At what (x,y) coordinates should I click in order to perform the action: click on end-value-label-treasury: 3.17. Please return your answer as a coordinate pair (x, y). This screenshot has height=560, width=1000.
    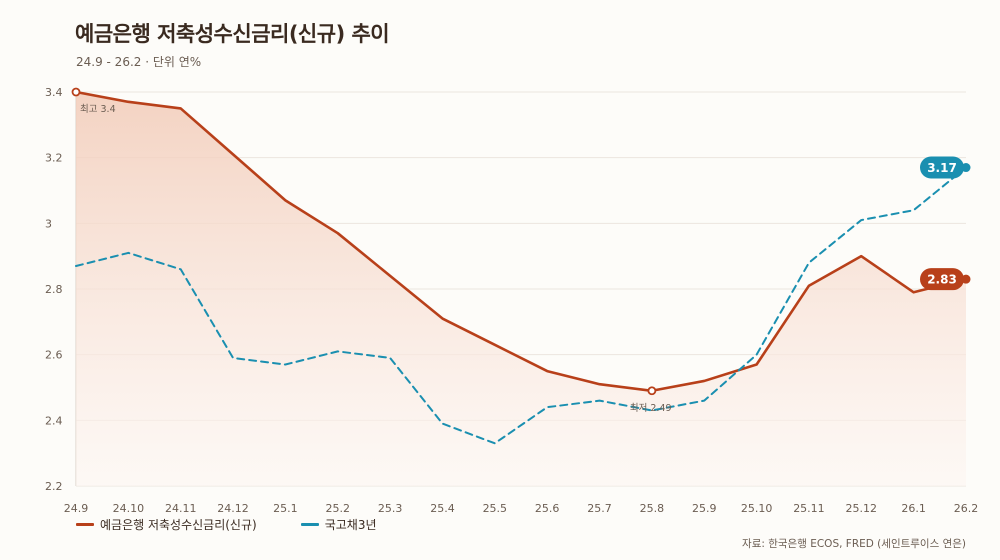
    Looking at the image, I should click on (942, 168).